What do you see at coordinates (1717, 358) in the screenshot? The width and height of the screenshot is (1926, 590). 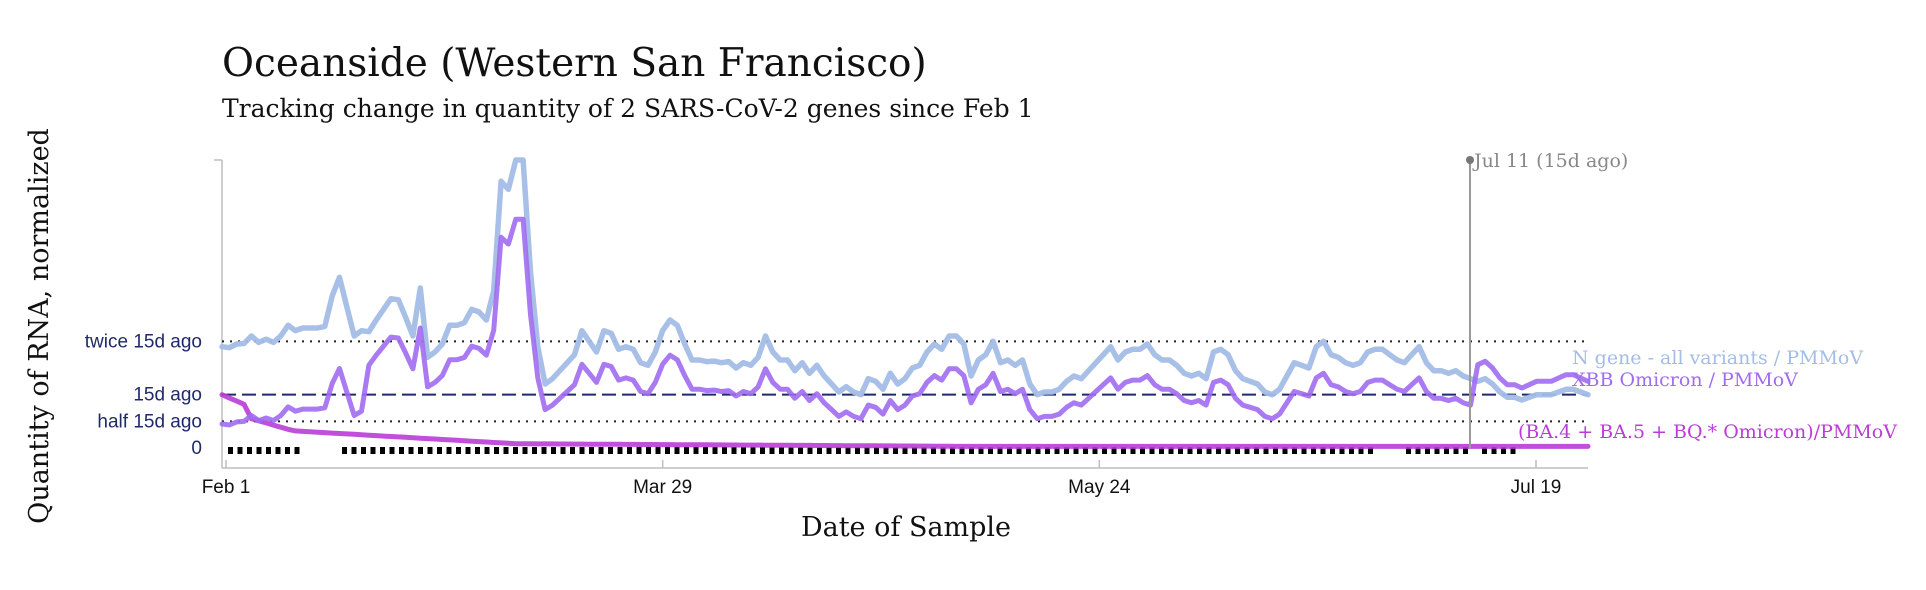 I see `legend-label-0: N gene - all variants / PMMoV` at bounding box center [1717, 358].